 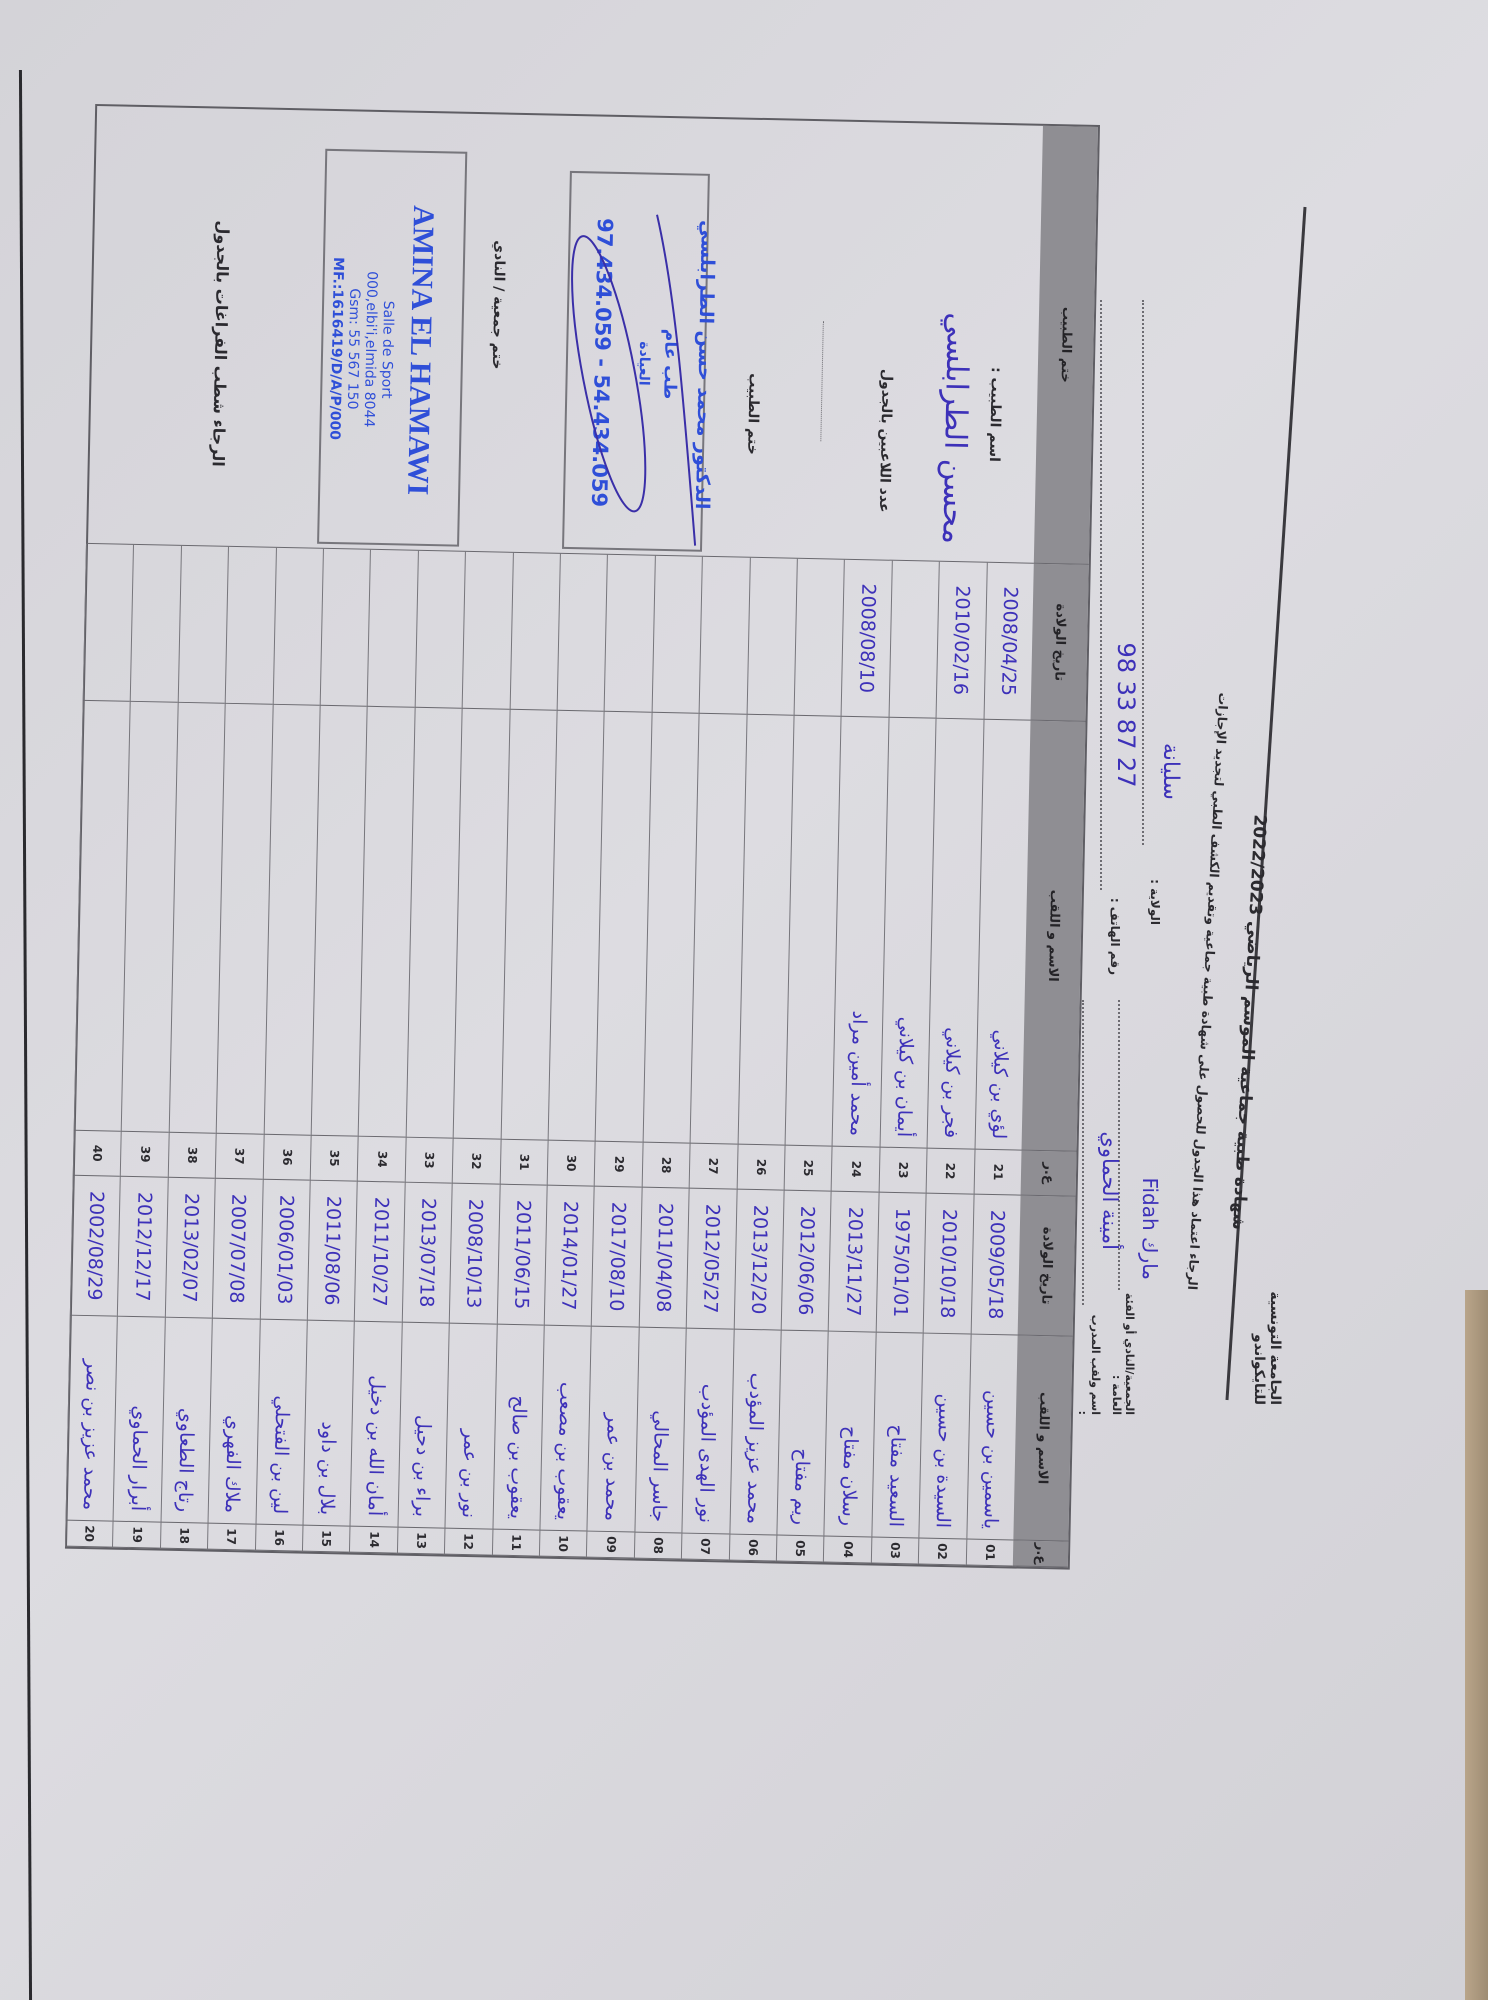 I want to click on region-field: سليانة, so click(x=1170, y=771).